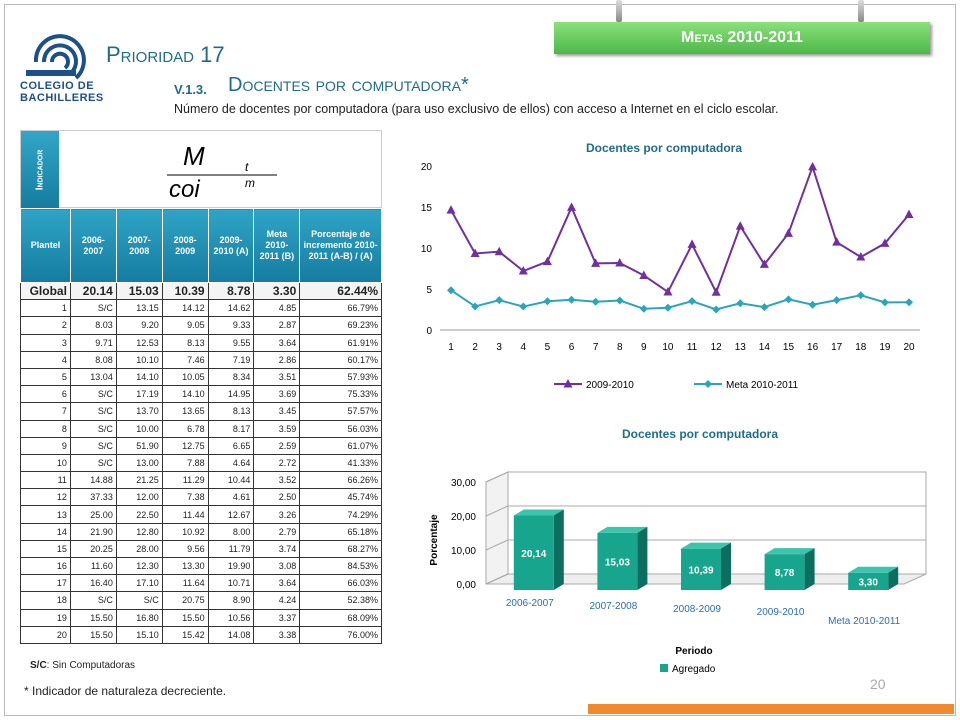 This screenshot has width=960, height=720. What do you see at coordinates (45, 308) in the screenshot?
I see `table-cell: 1` at bounding box center [45, 308].